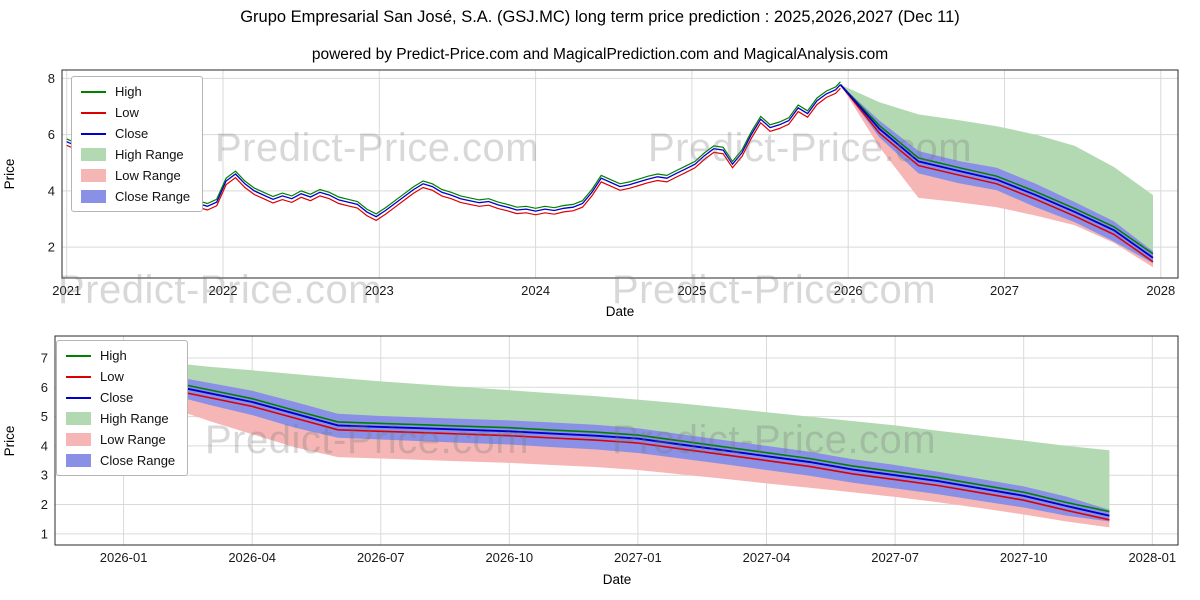  What do you see at coordinates (124, 557) in the screenshot?
I see `x-tick-label: 2026-01` at bounding box center [124, 557].